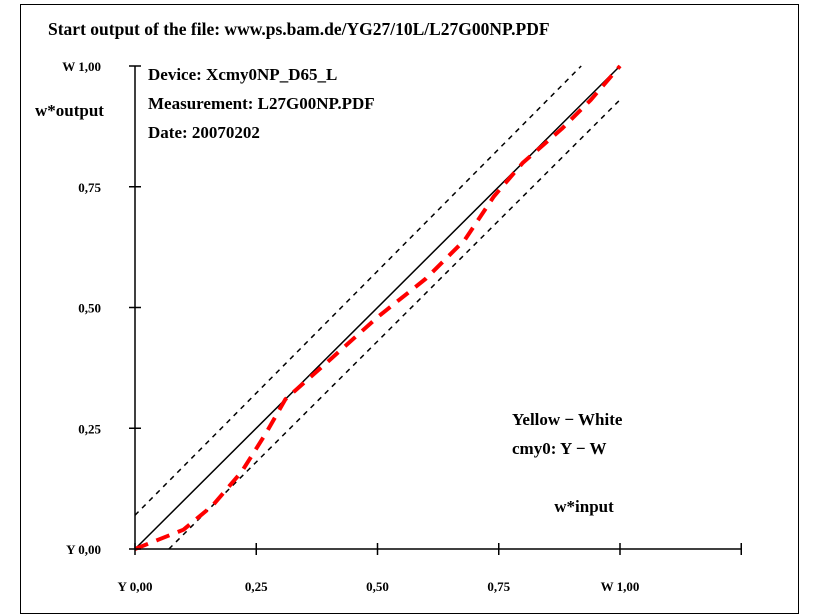 This screenshot has height=614, width=820. What do you see at coordinates (69, 110) in the screenshot?
I see `y-axis-label: w*output` at bounding box center [69, 110].